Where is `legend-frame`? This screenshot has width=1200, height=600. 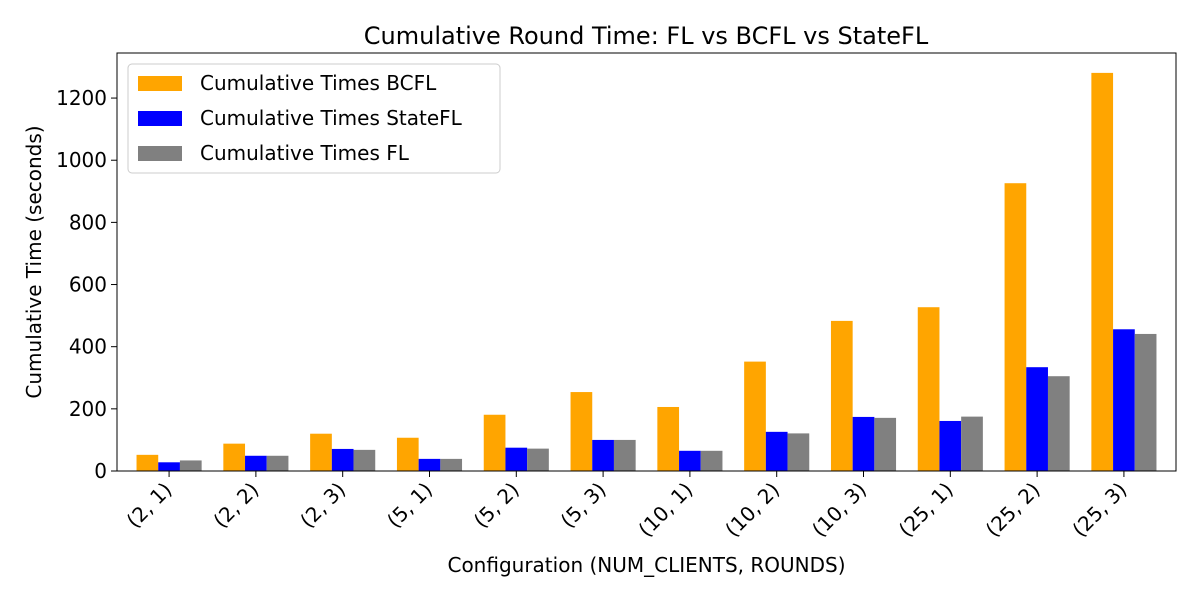
legend-frame is located at coordinates (314, 118).